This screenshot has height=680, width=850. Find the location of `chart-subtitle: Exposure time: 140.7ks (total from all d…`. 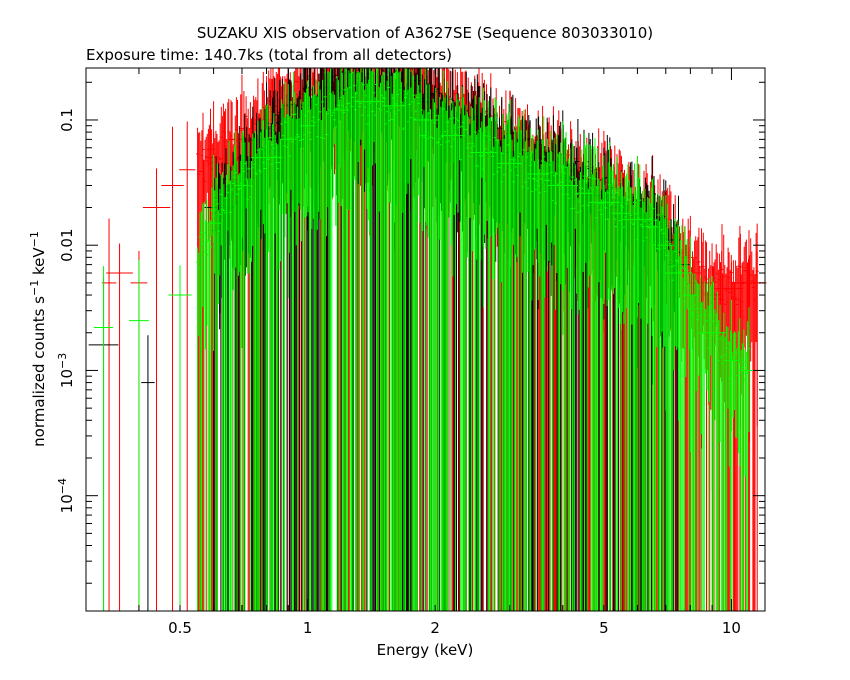

chart-subtitle: Exposure time: 140.7ks (total from all d… is located at coordinates (269, 55).